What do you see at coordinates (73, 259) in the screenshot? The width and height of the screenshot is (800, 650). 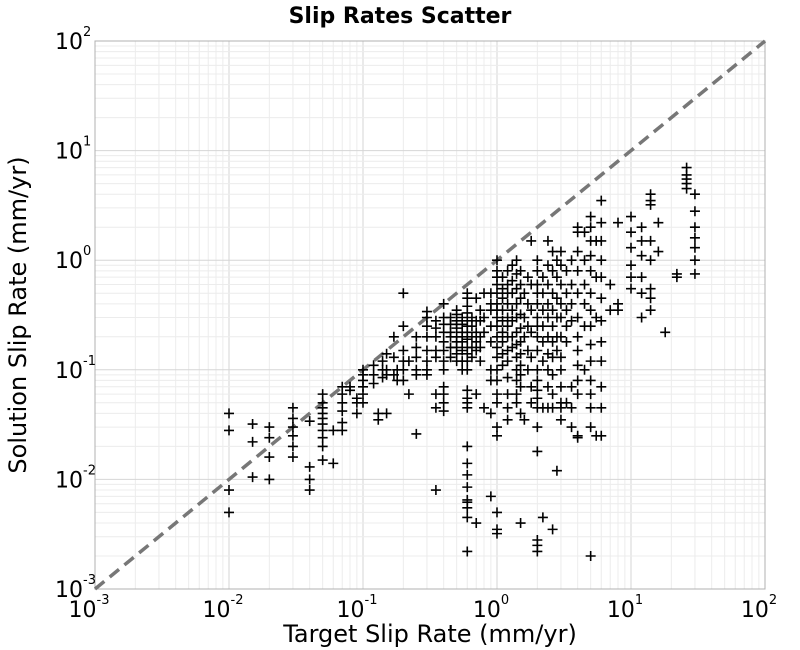 I see `y-tick-label: 10⁰` at bounding box center [73, 259].